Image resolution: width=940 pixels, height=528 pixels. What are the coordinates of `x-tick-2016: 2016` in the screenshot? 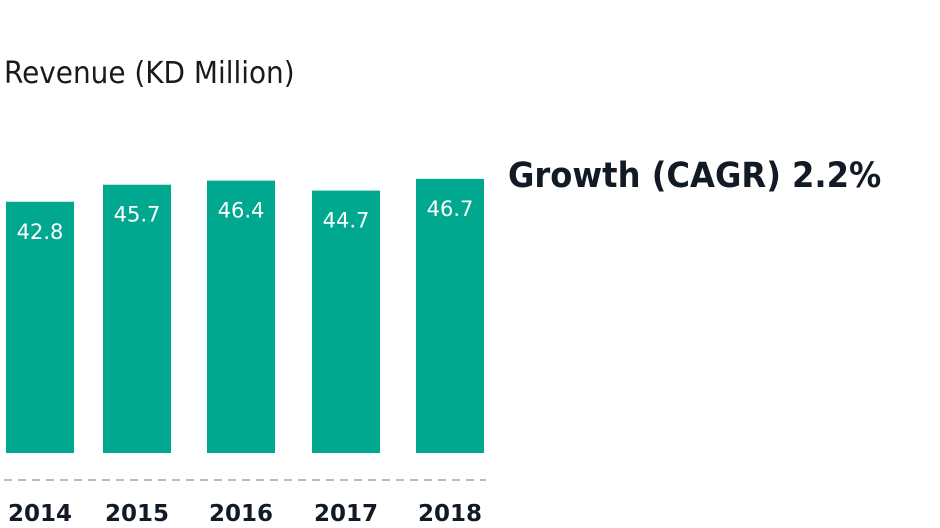 It's located at (241, 514).